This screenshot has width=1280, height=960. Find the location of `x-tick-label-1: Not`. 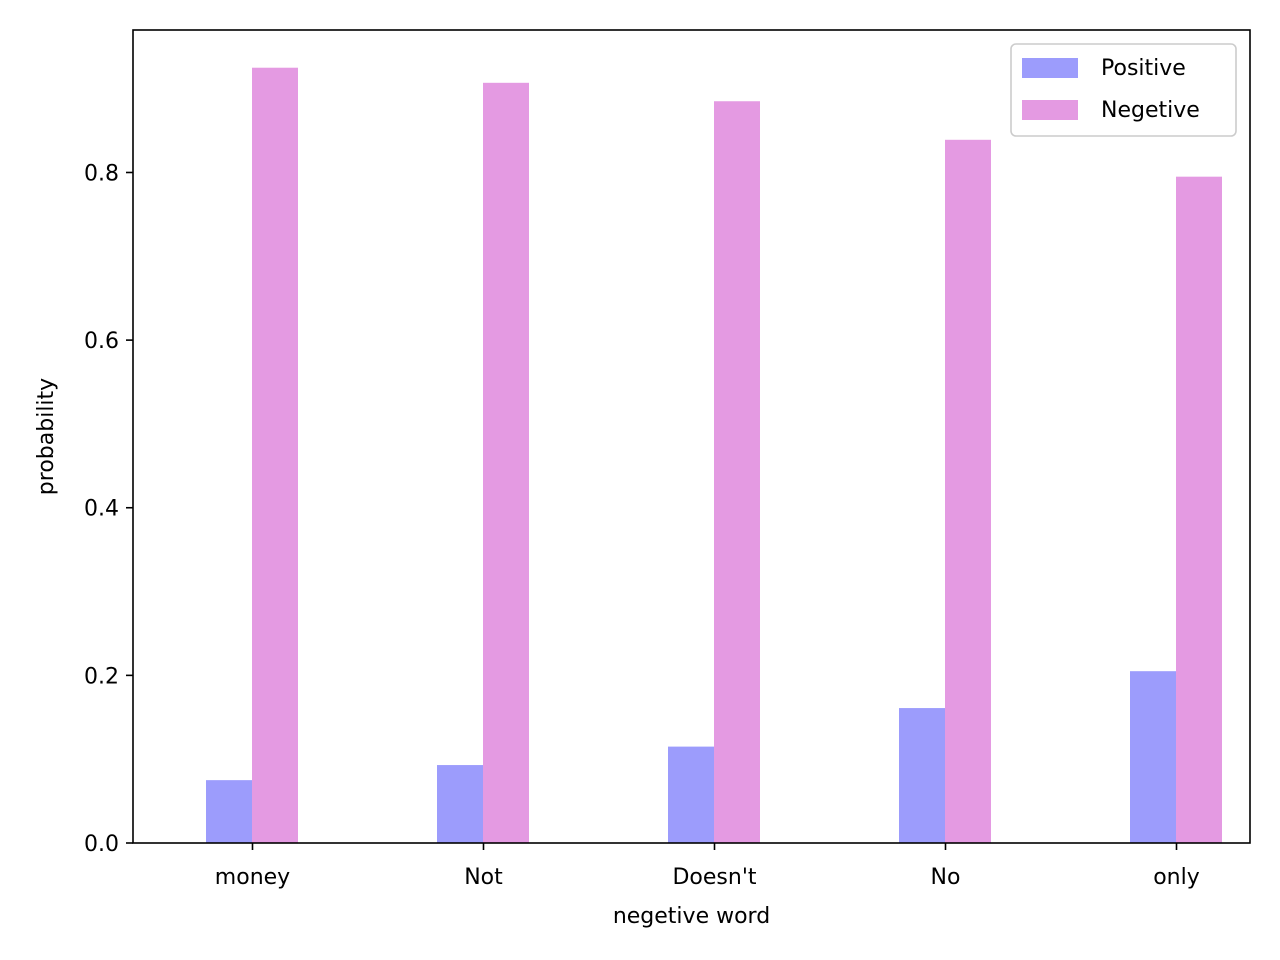

x-tick-label-1: Not is located at coordinates (483, 877).